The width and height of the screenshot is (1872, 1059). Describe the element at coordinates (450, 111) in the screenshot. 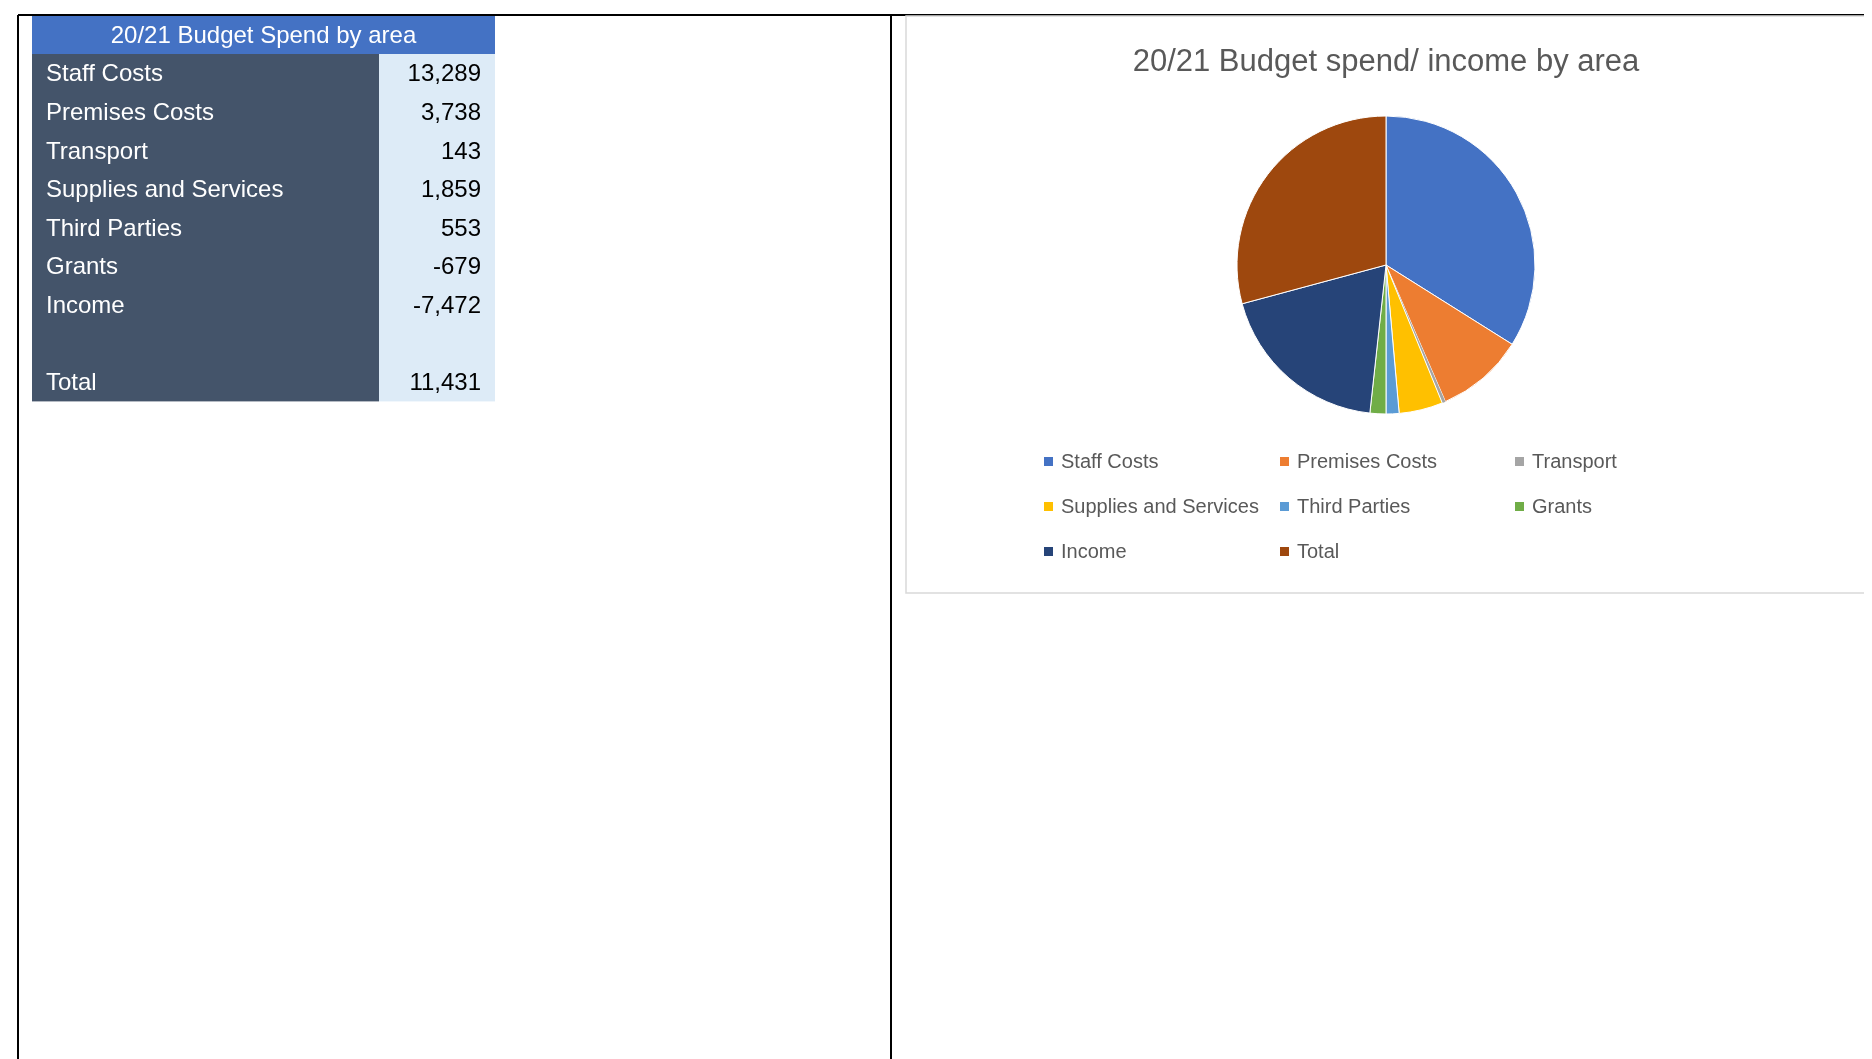

I see `data-label: 3,738` at that location.